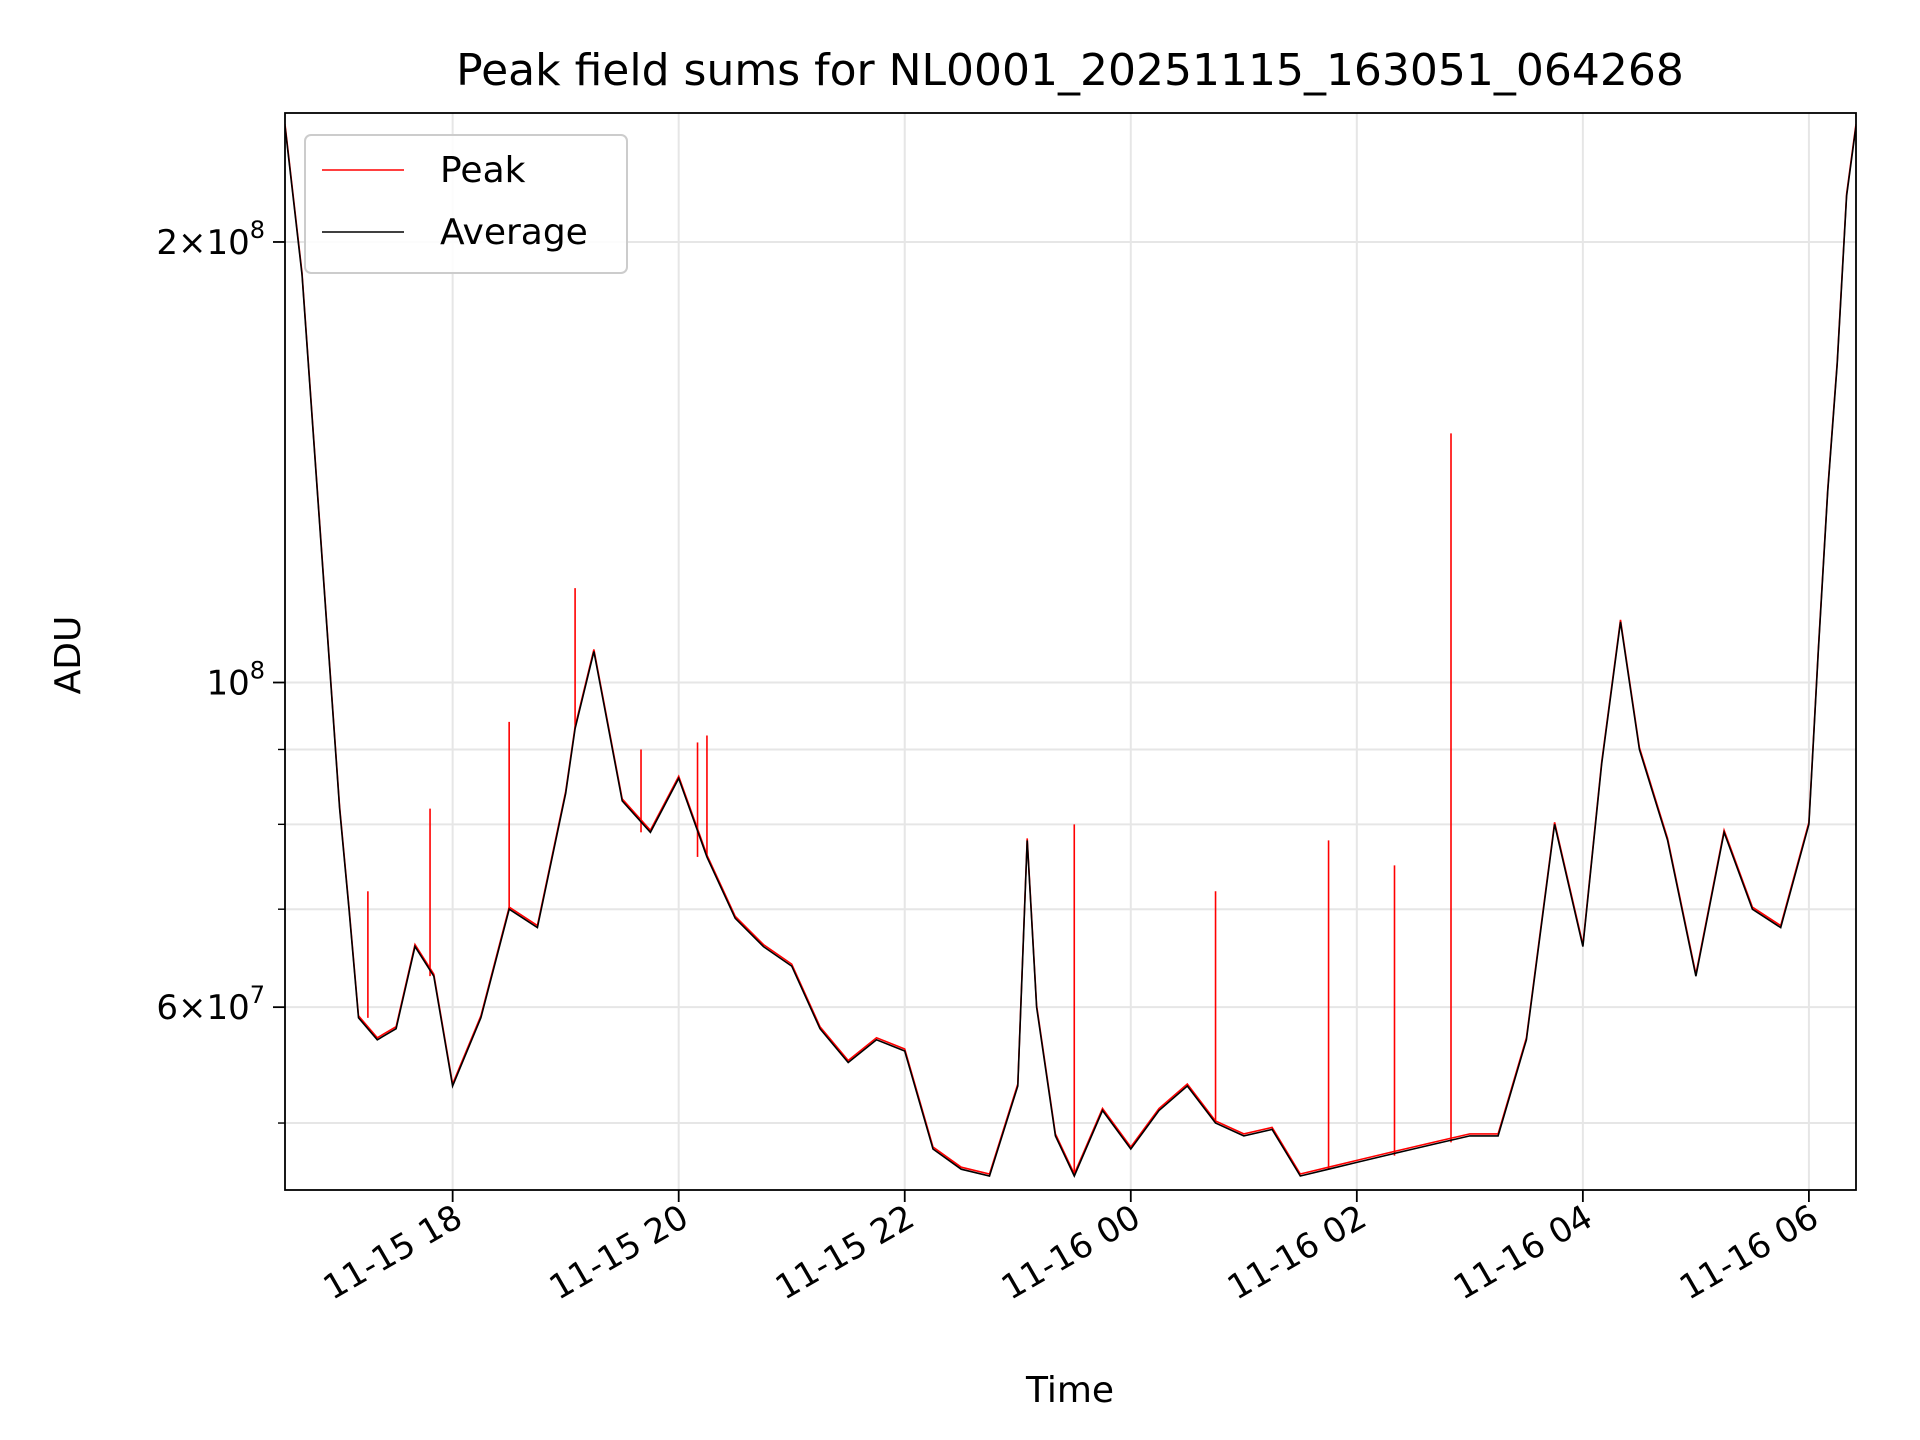  I want to click on y-tick-label: 2×108, so click(210, 239).